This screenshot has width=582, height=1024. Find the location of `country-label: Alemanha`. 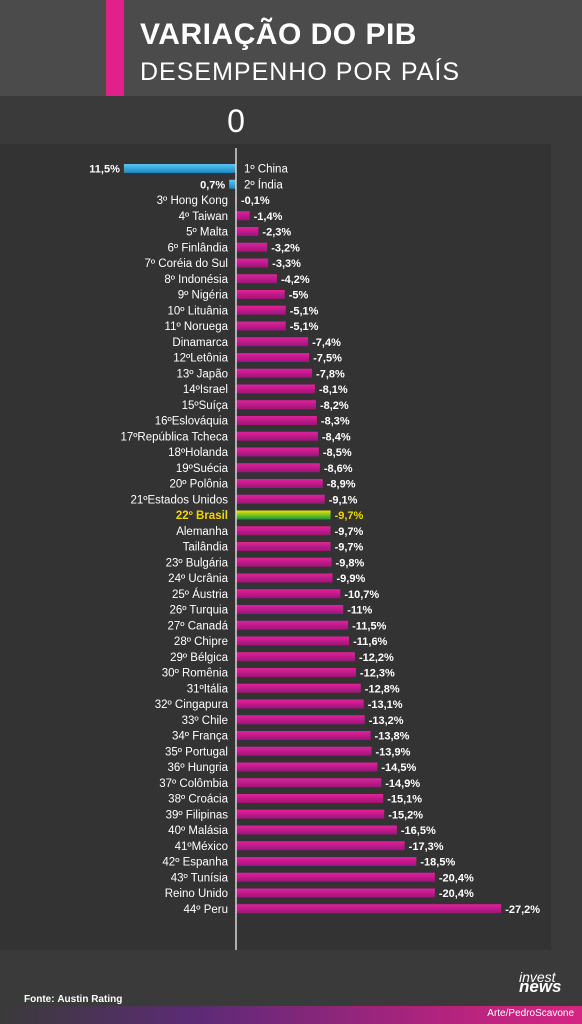

country-label: Alemanha is located at coordinates (202, 532).